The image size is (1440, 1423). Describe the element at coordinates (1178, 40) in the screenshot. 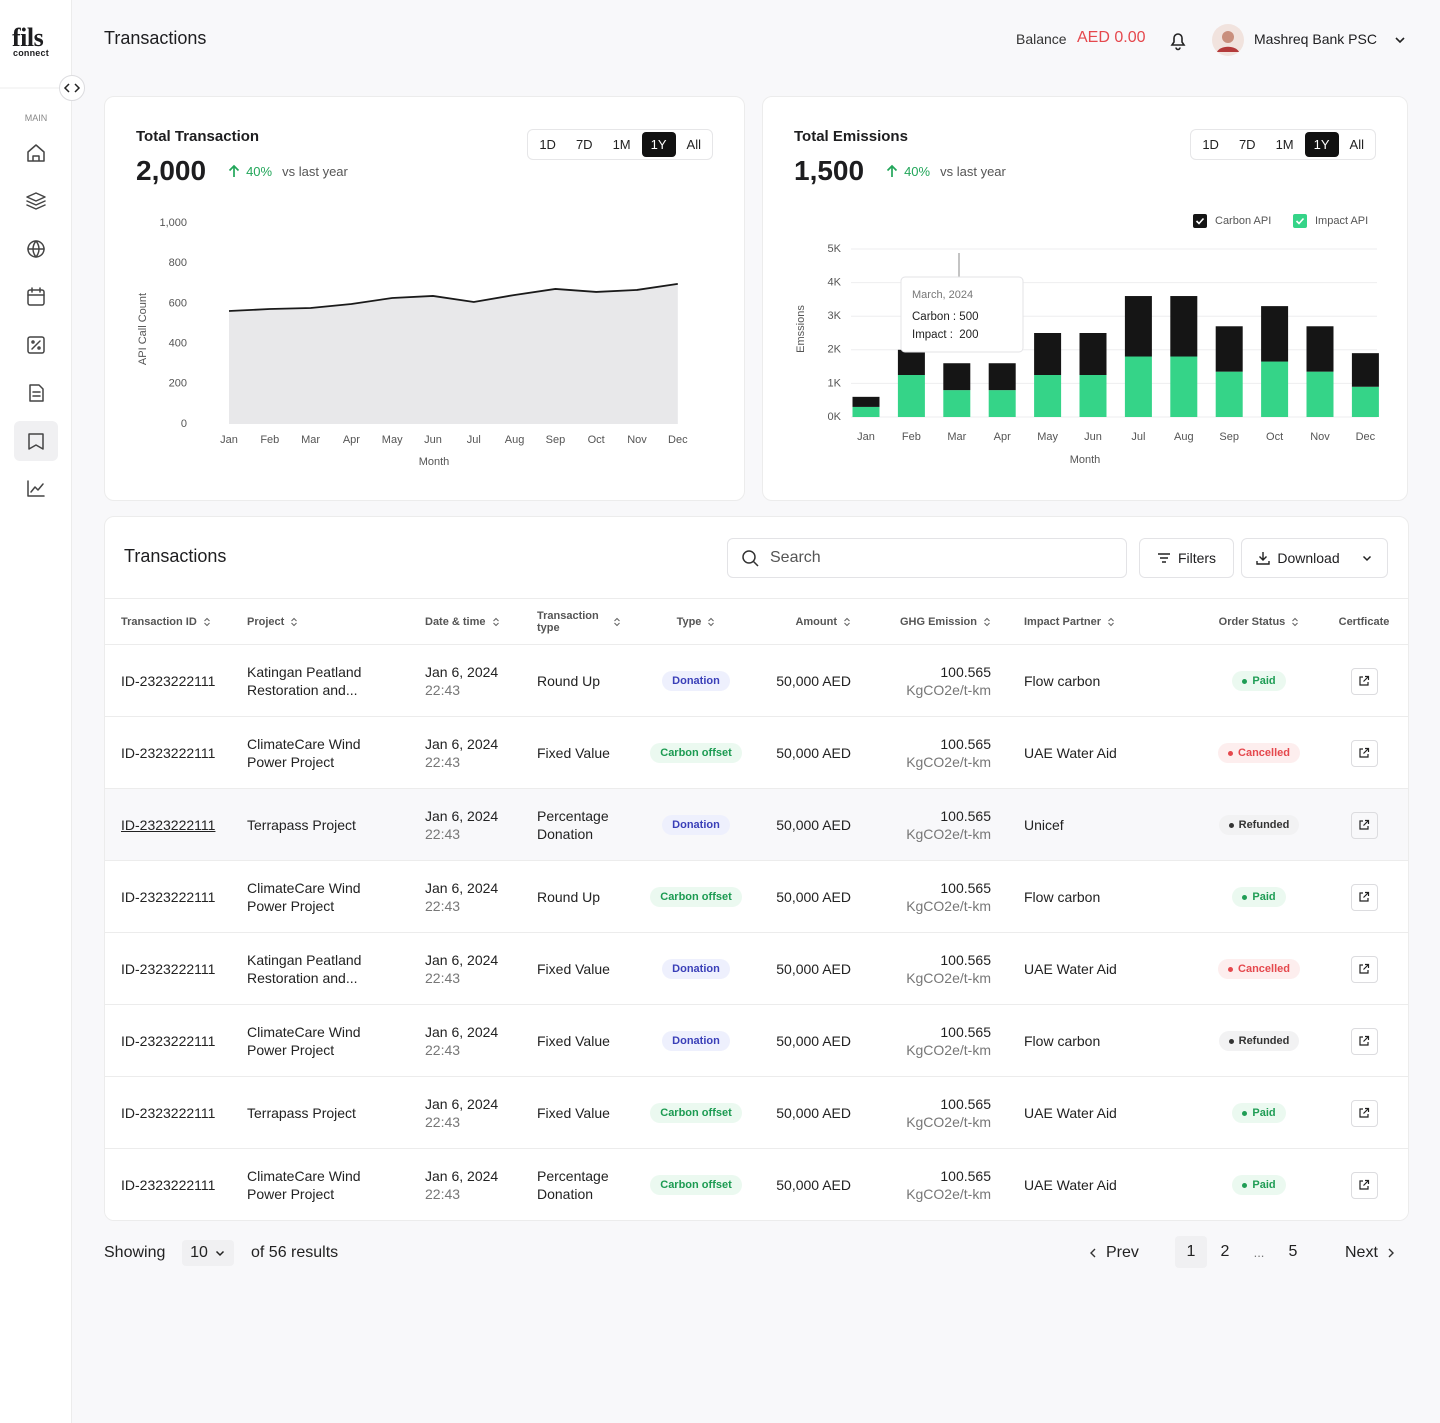

I see `notification-icon` at that location.